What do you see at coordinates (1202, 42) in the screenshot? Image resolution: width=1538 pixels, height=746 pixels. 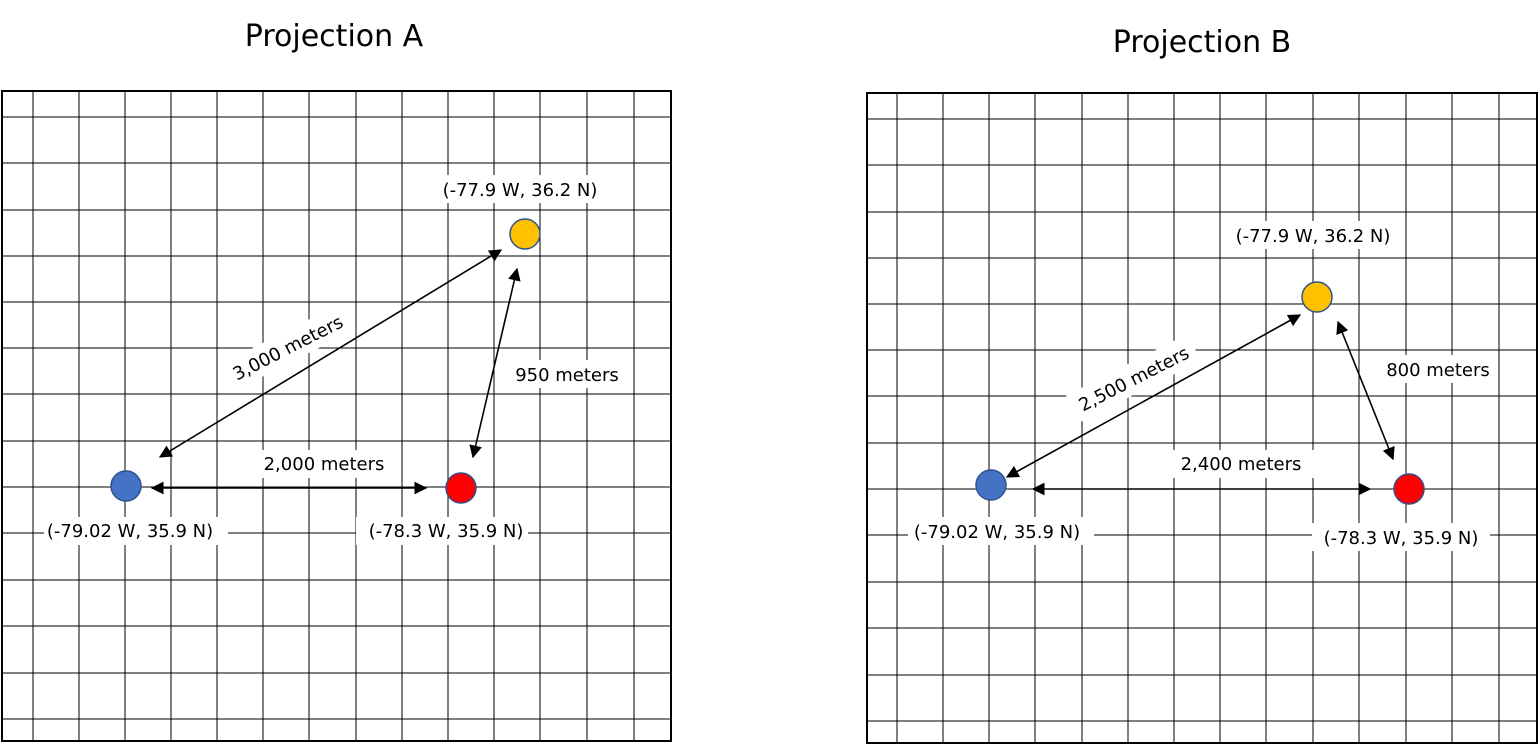 I see `projection-b-title: Projection B` at bounding box center [1202, 42].